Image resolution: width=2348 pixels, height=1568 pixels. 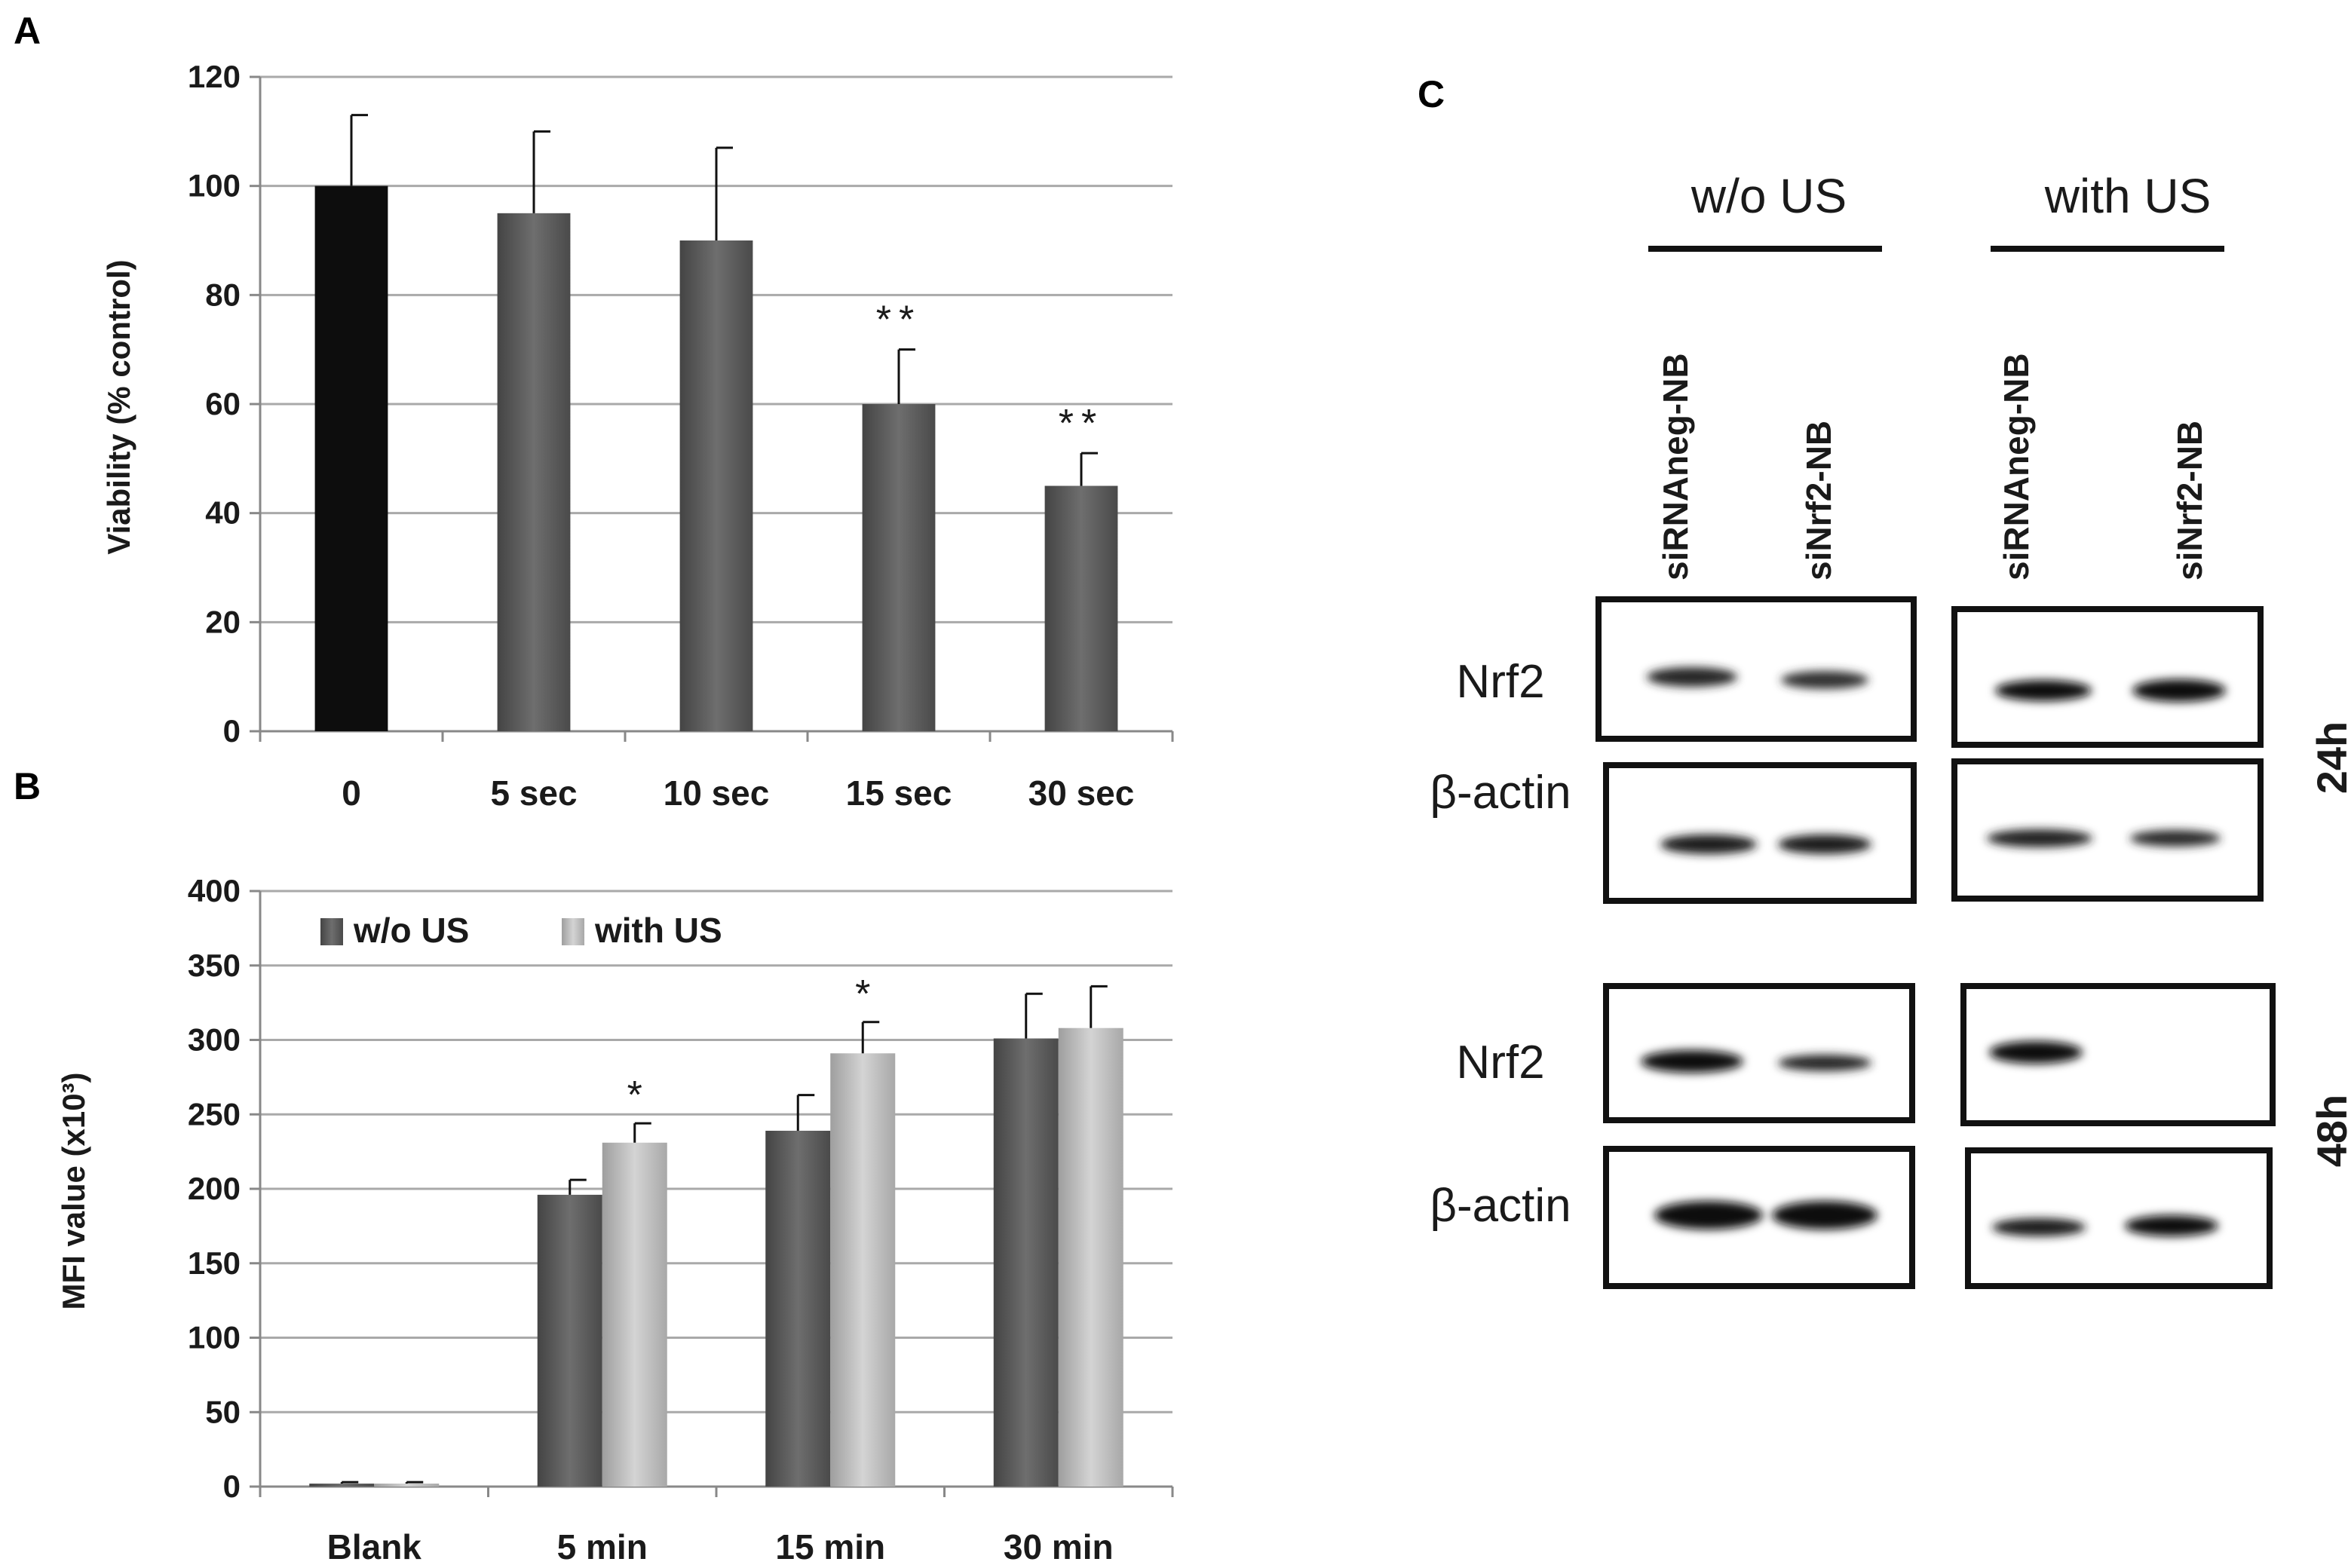 I want to click on y-tick-label-a: 60, so click(x=223, y=403).